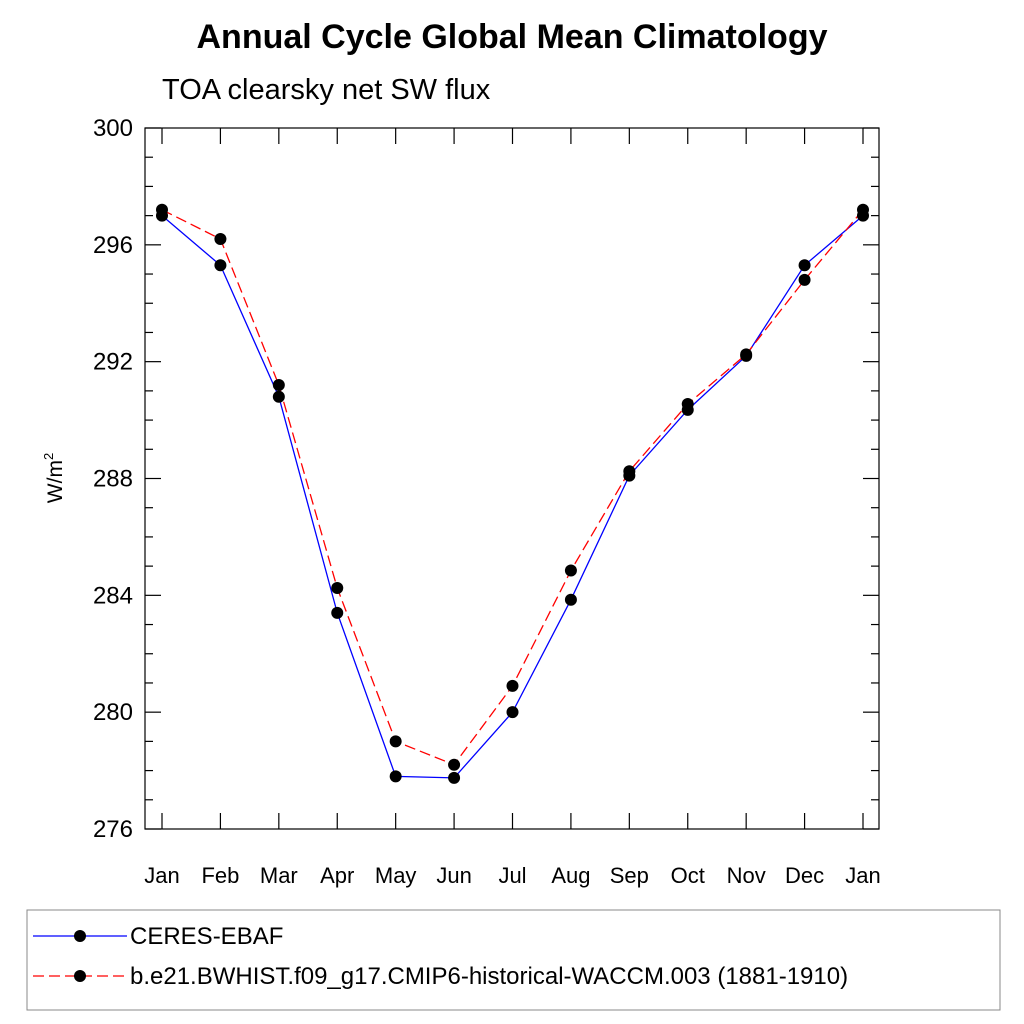  I want to click on x-tick-label: Aug, so click(570, 875).